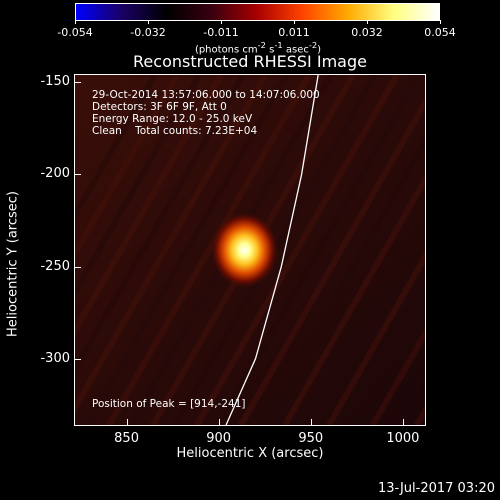 Image resolution: width=500 pixels, height=500 pixels. Describe the element at coordinates (244, 250) in the screenshot. I see `hxr-source` at that location.